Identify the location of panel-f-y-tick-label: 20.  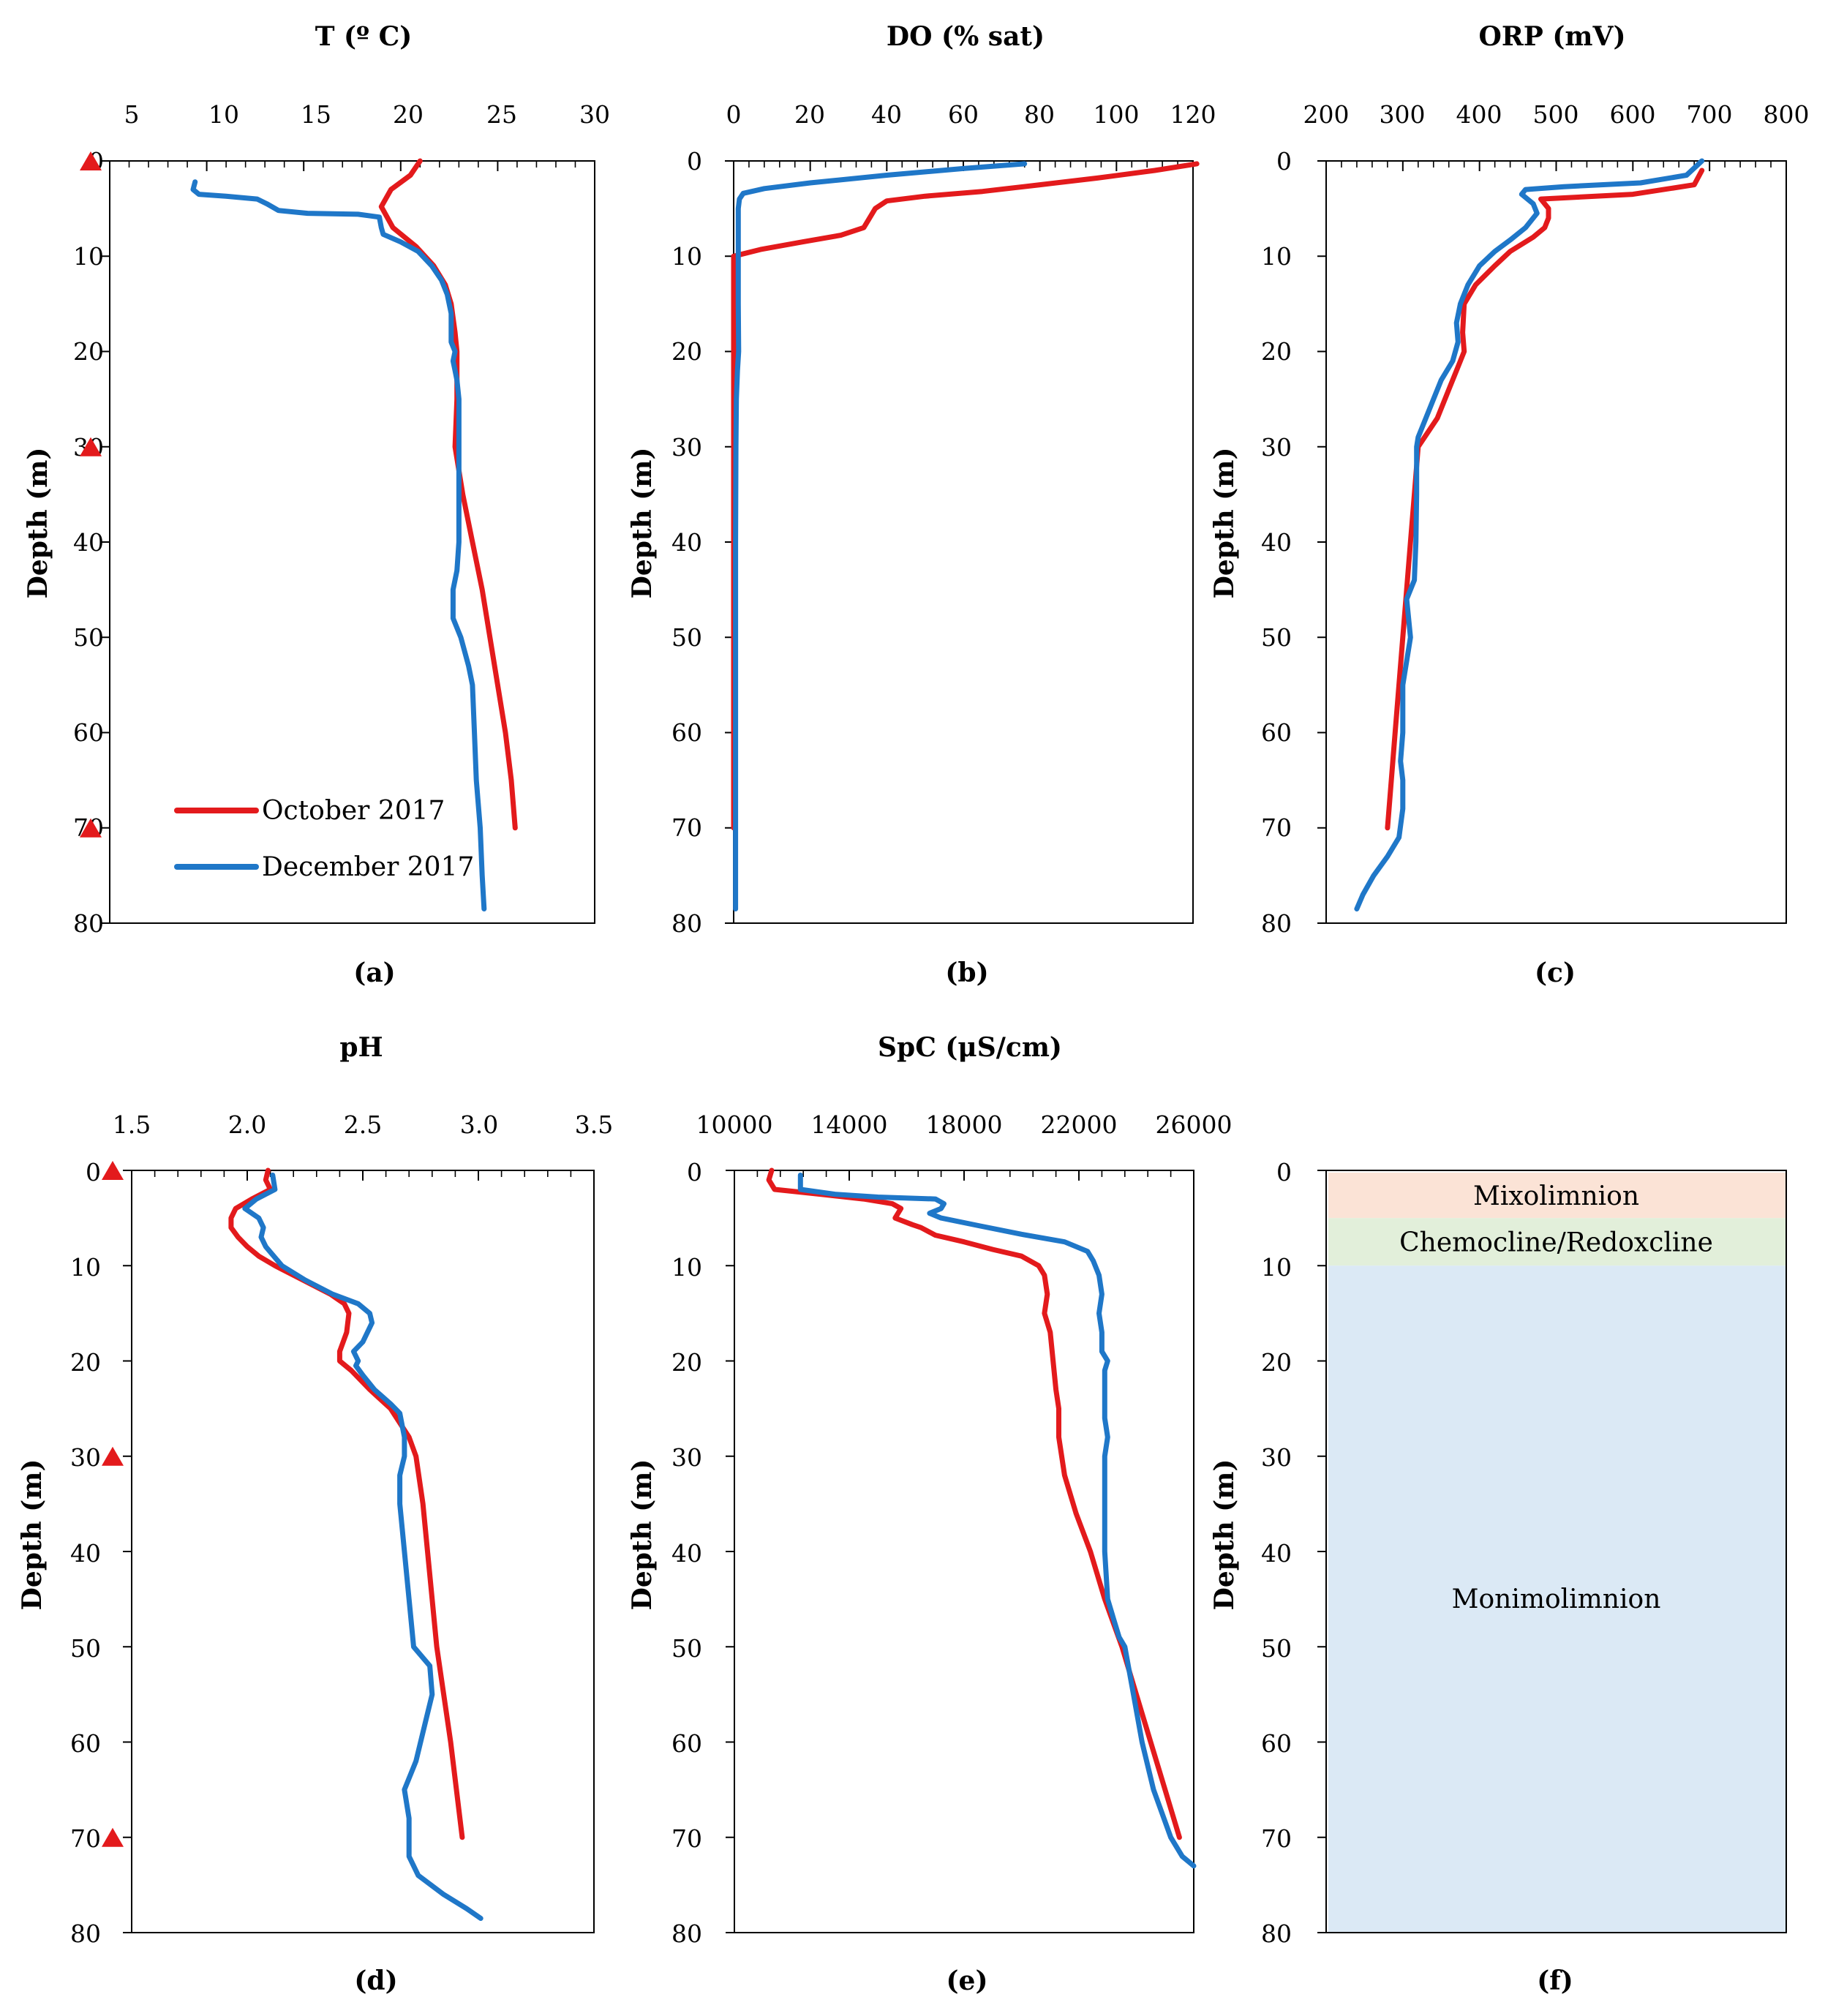
(1276, 1362).